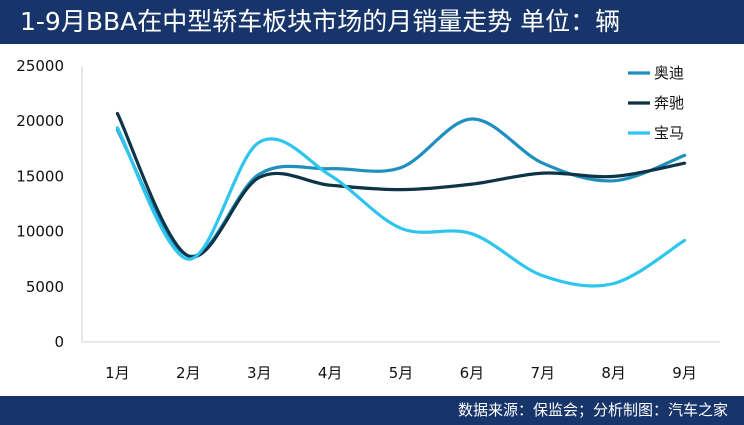  What do you see at coordinates (188, 373) in the screenshot?
I see `x-tick-label: 2月` at bounding box center [188, 373].